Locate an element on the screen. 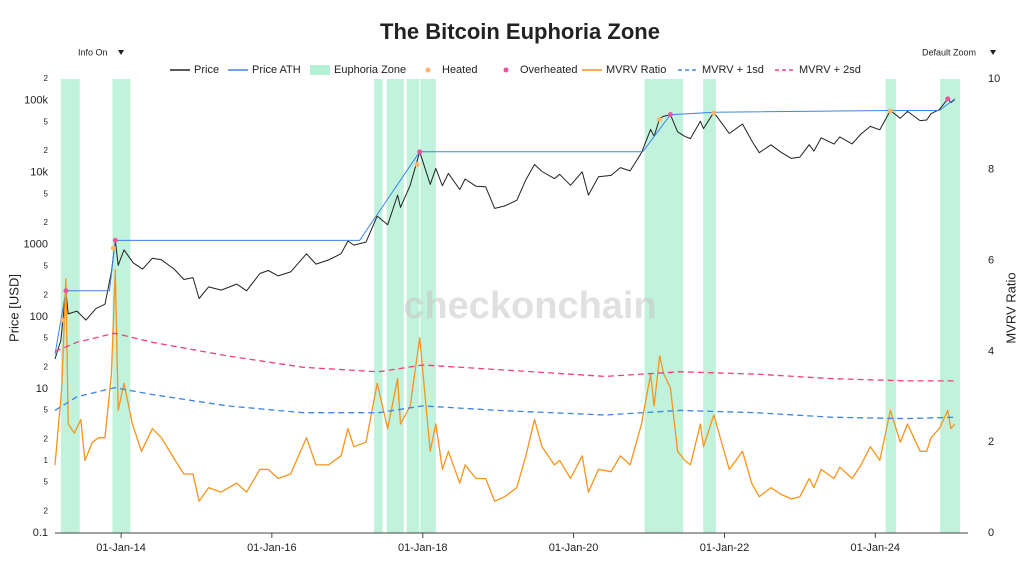  info-toggle: Info On is located at coordinates (93, 52).